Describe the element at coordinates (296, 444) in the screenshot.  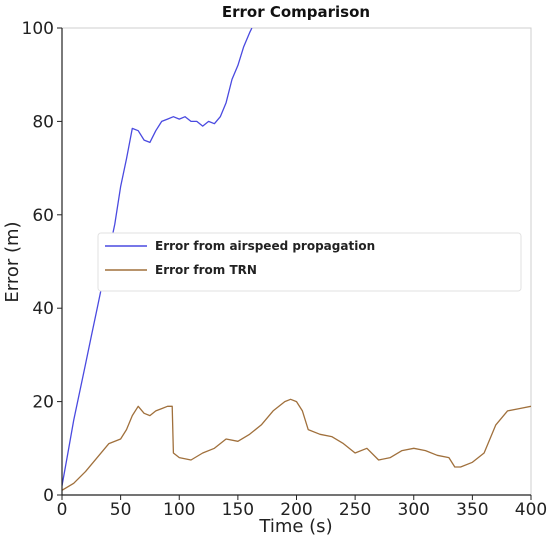
I see `series-line-trn` at that location.